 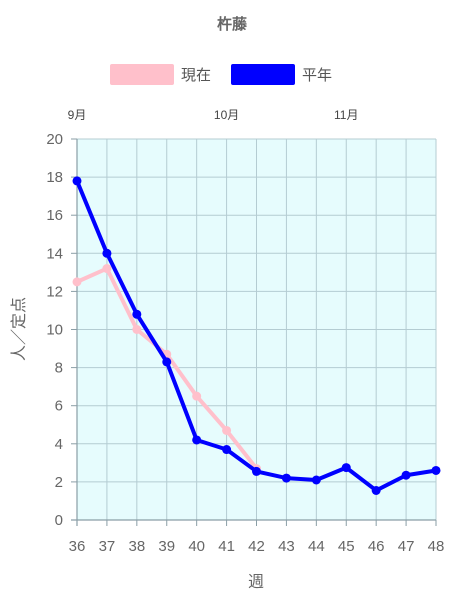 What do you see at coordinates (232, 24) in the screenshot?
I see `chart-title: 杵藤` at bounding box center [232, 24].